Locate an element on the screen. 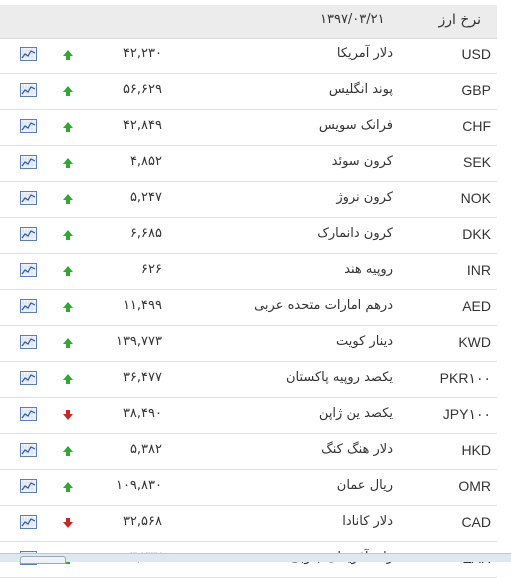 The width and height of the screenshot is (511, 578). currency-code: DKK is located at coordinates (476, 234).